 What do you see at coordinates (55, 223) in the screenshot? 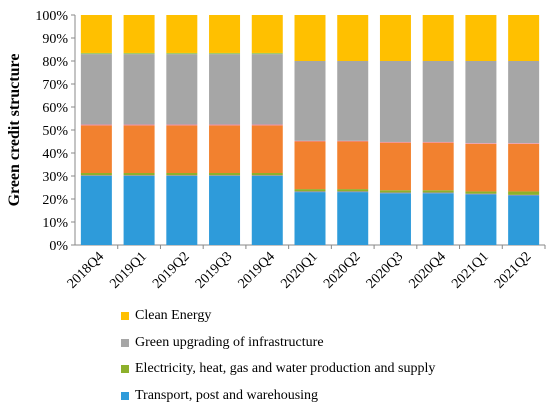
I see `y-tick-label: 10%` at bounding box center [55, 223].